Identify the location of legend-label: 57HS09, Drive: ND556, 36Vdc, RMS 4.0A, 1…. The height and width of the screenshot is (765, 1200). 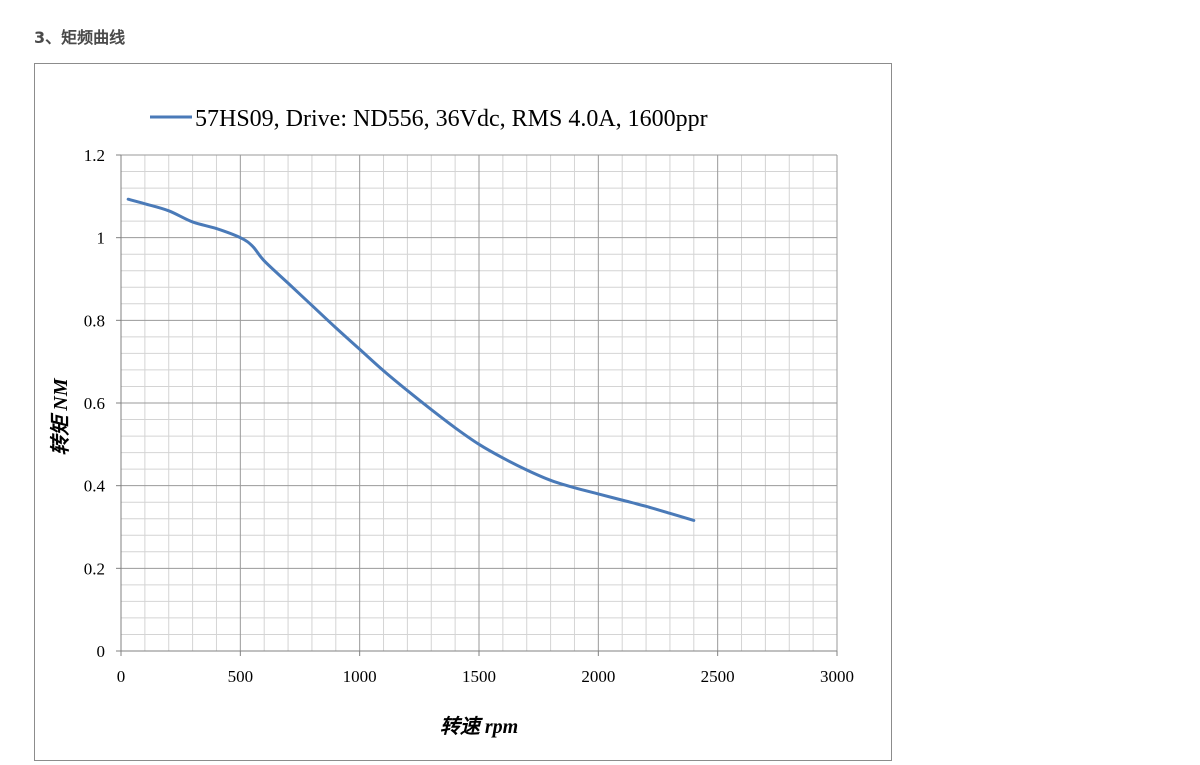
(451, 119).